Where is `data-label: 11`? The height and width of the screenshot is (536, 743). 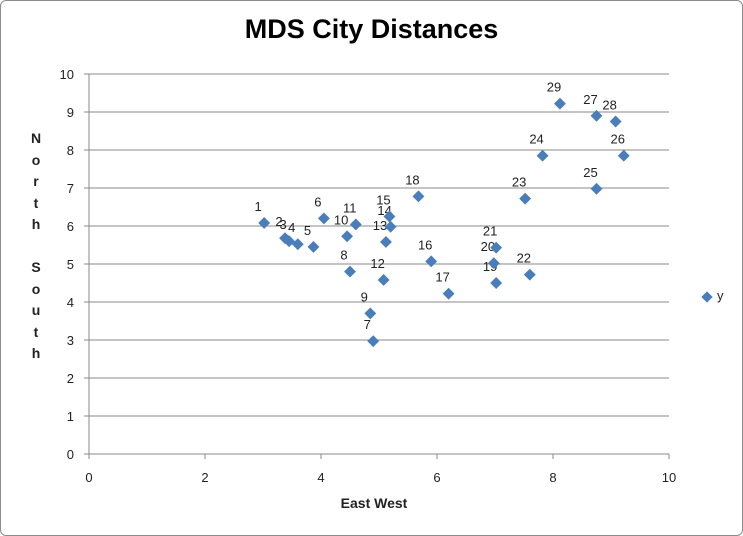 data-label: 11 is located at coordinates (350, 207).